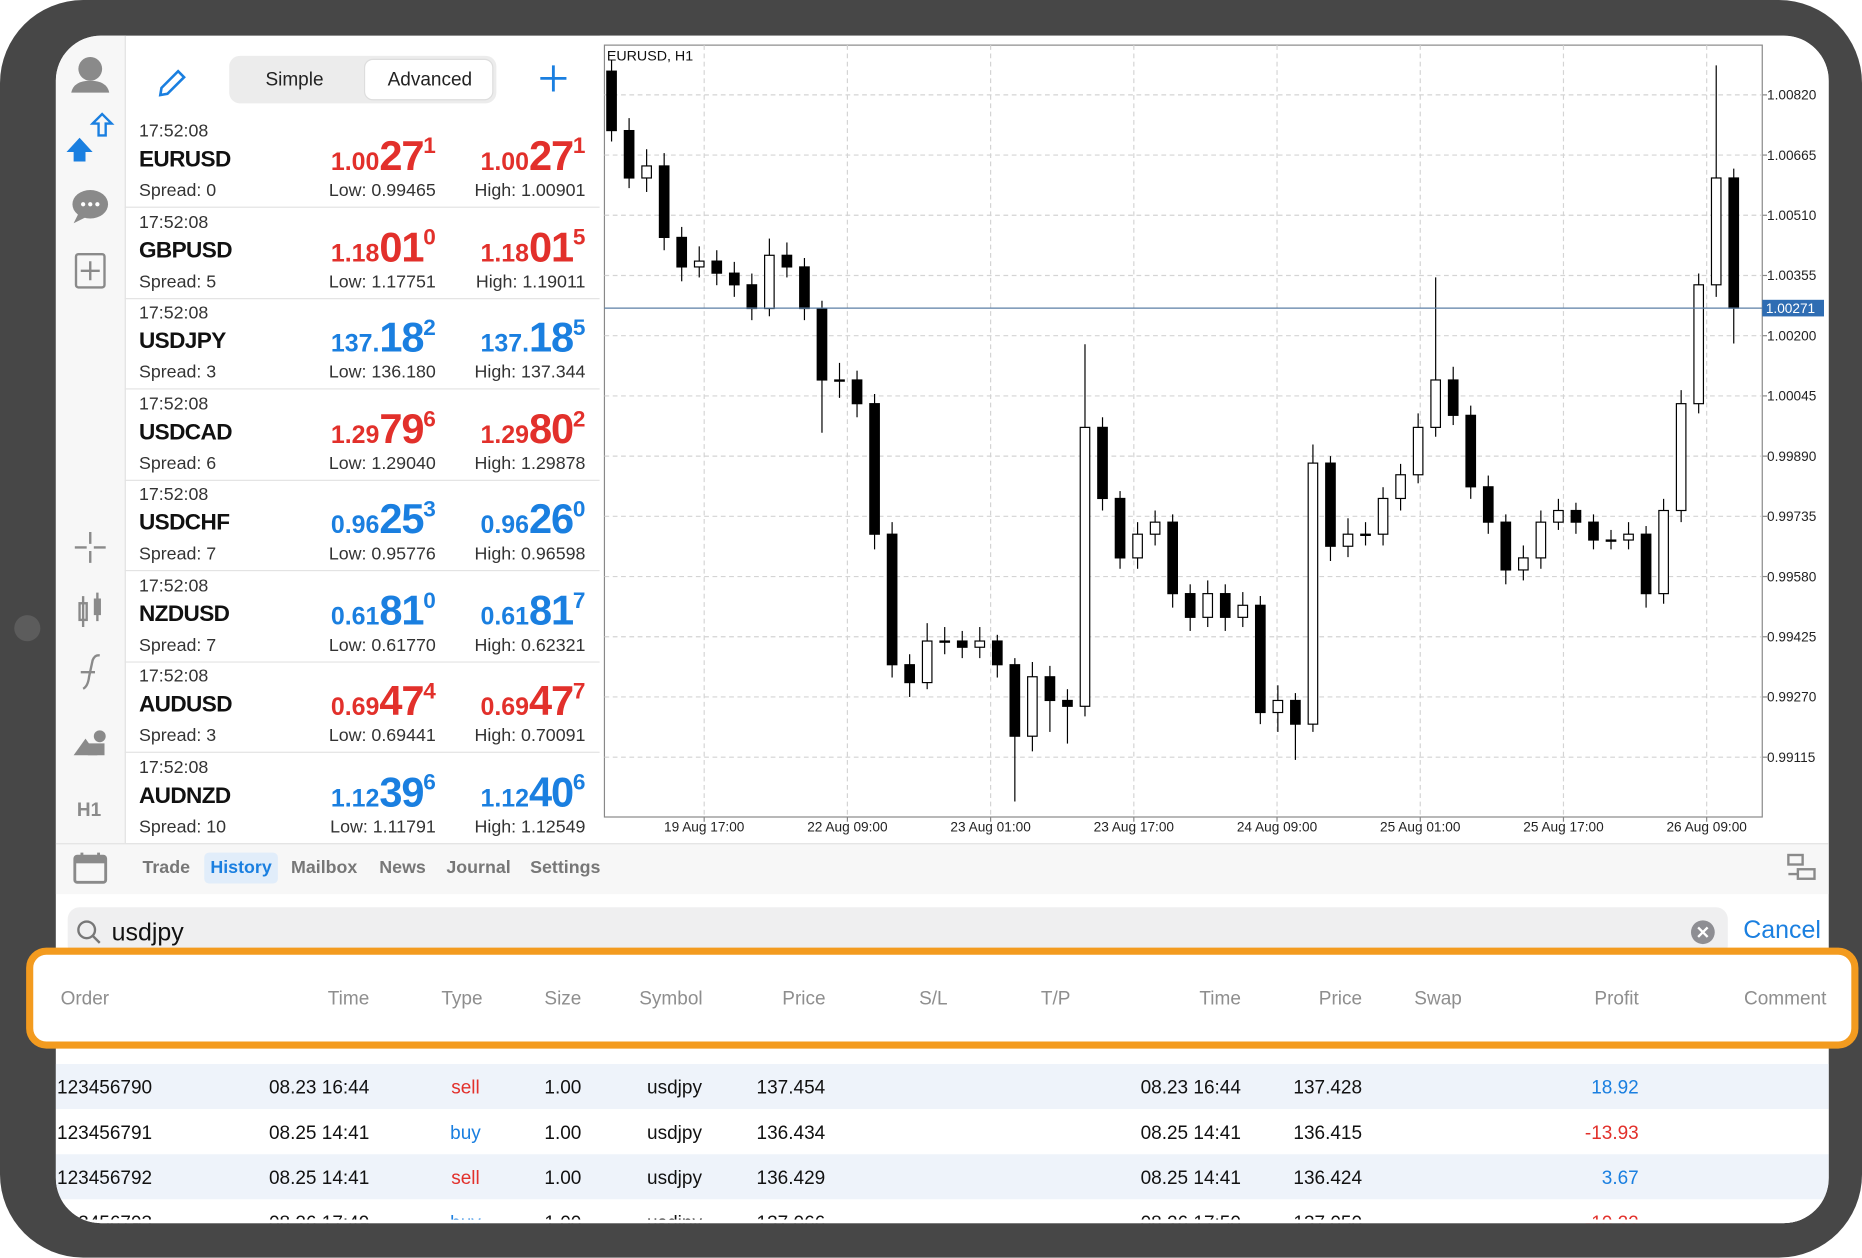 The width and height of the screenshot is (1862, 1258). Describe the element at coordinates (1782, 930) in the screenshot. I see `cancel-button: Cancel` at that location.